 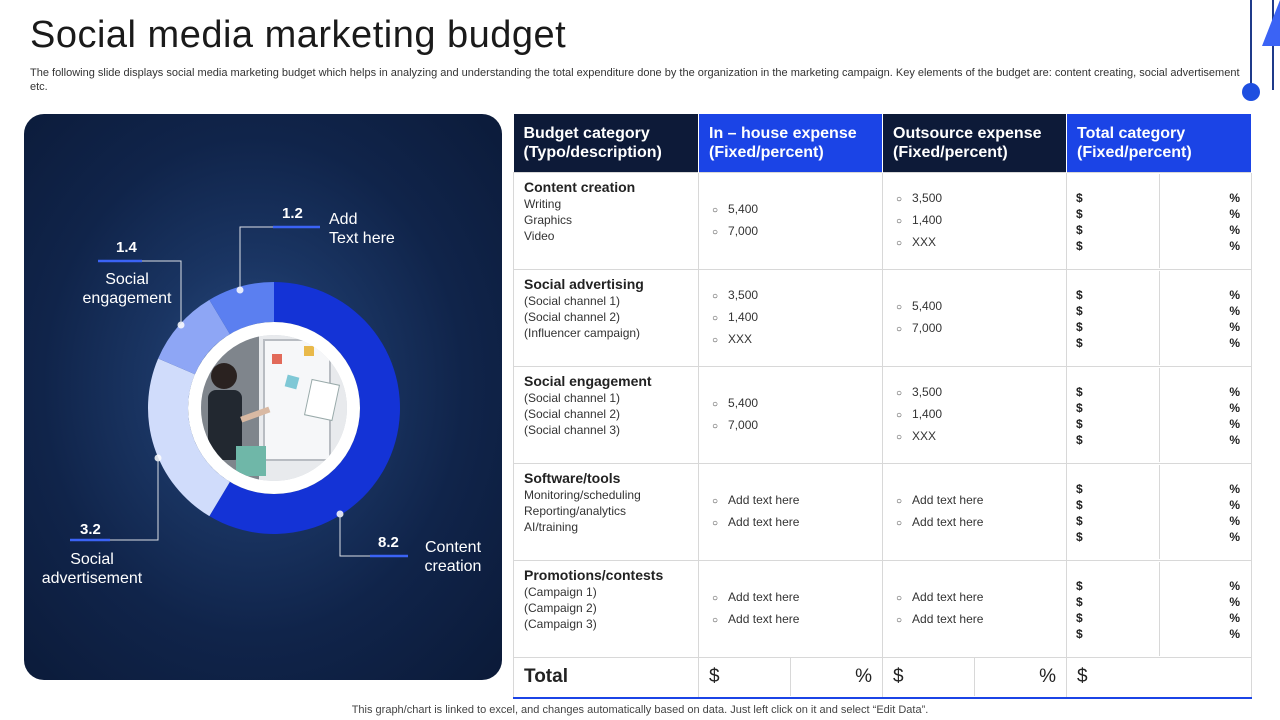 I want to click on inhouse-value: 7,000, so click(x=796, y=426).